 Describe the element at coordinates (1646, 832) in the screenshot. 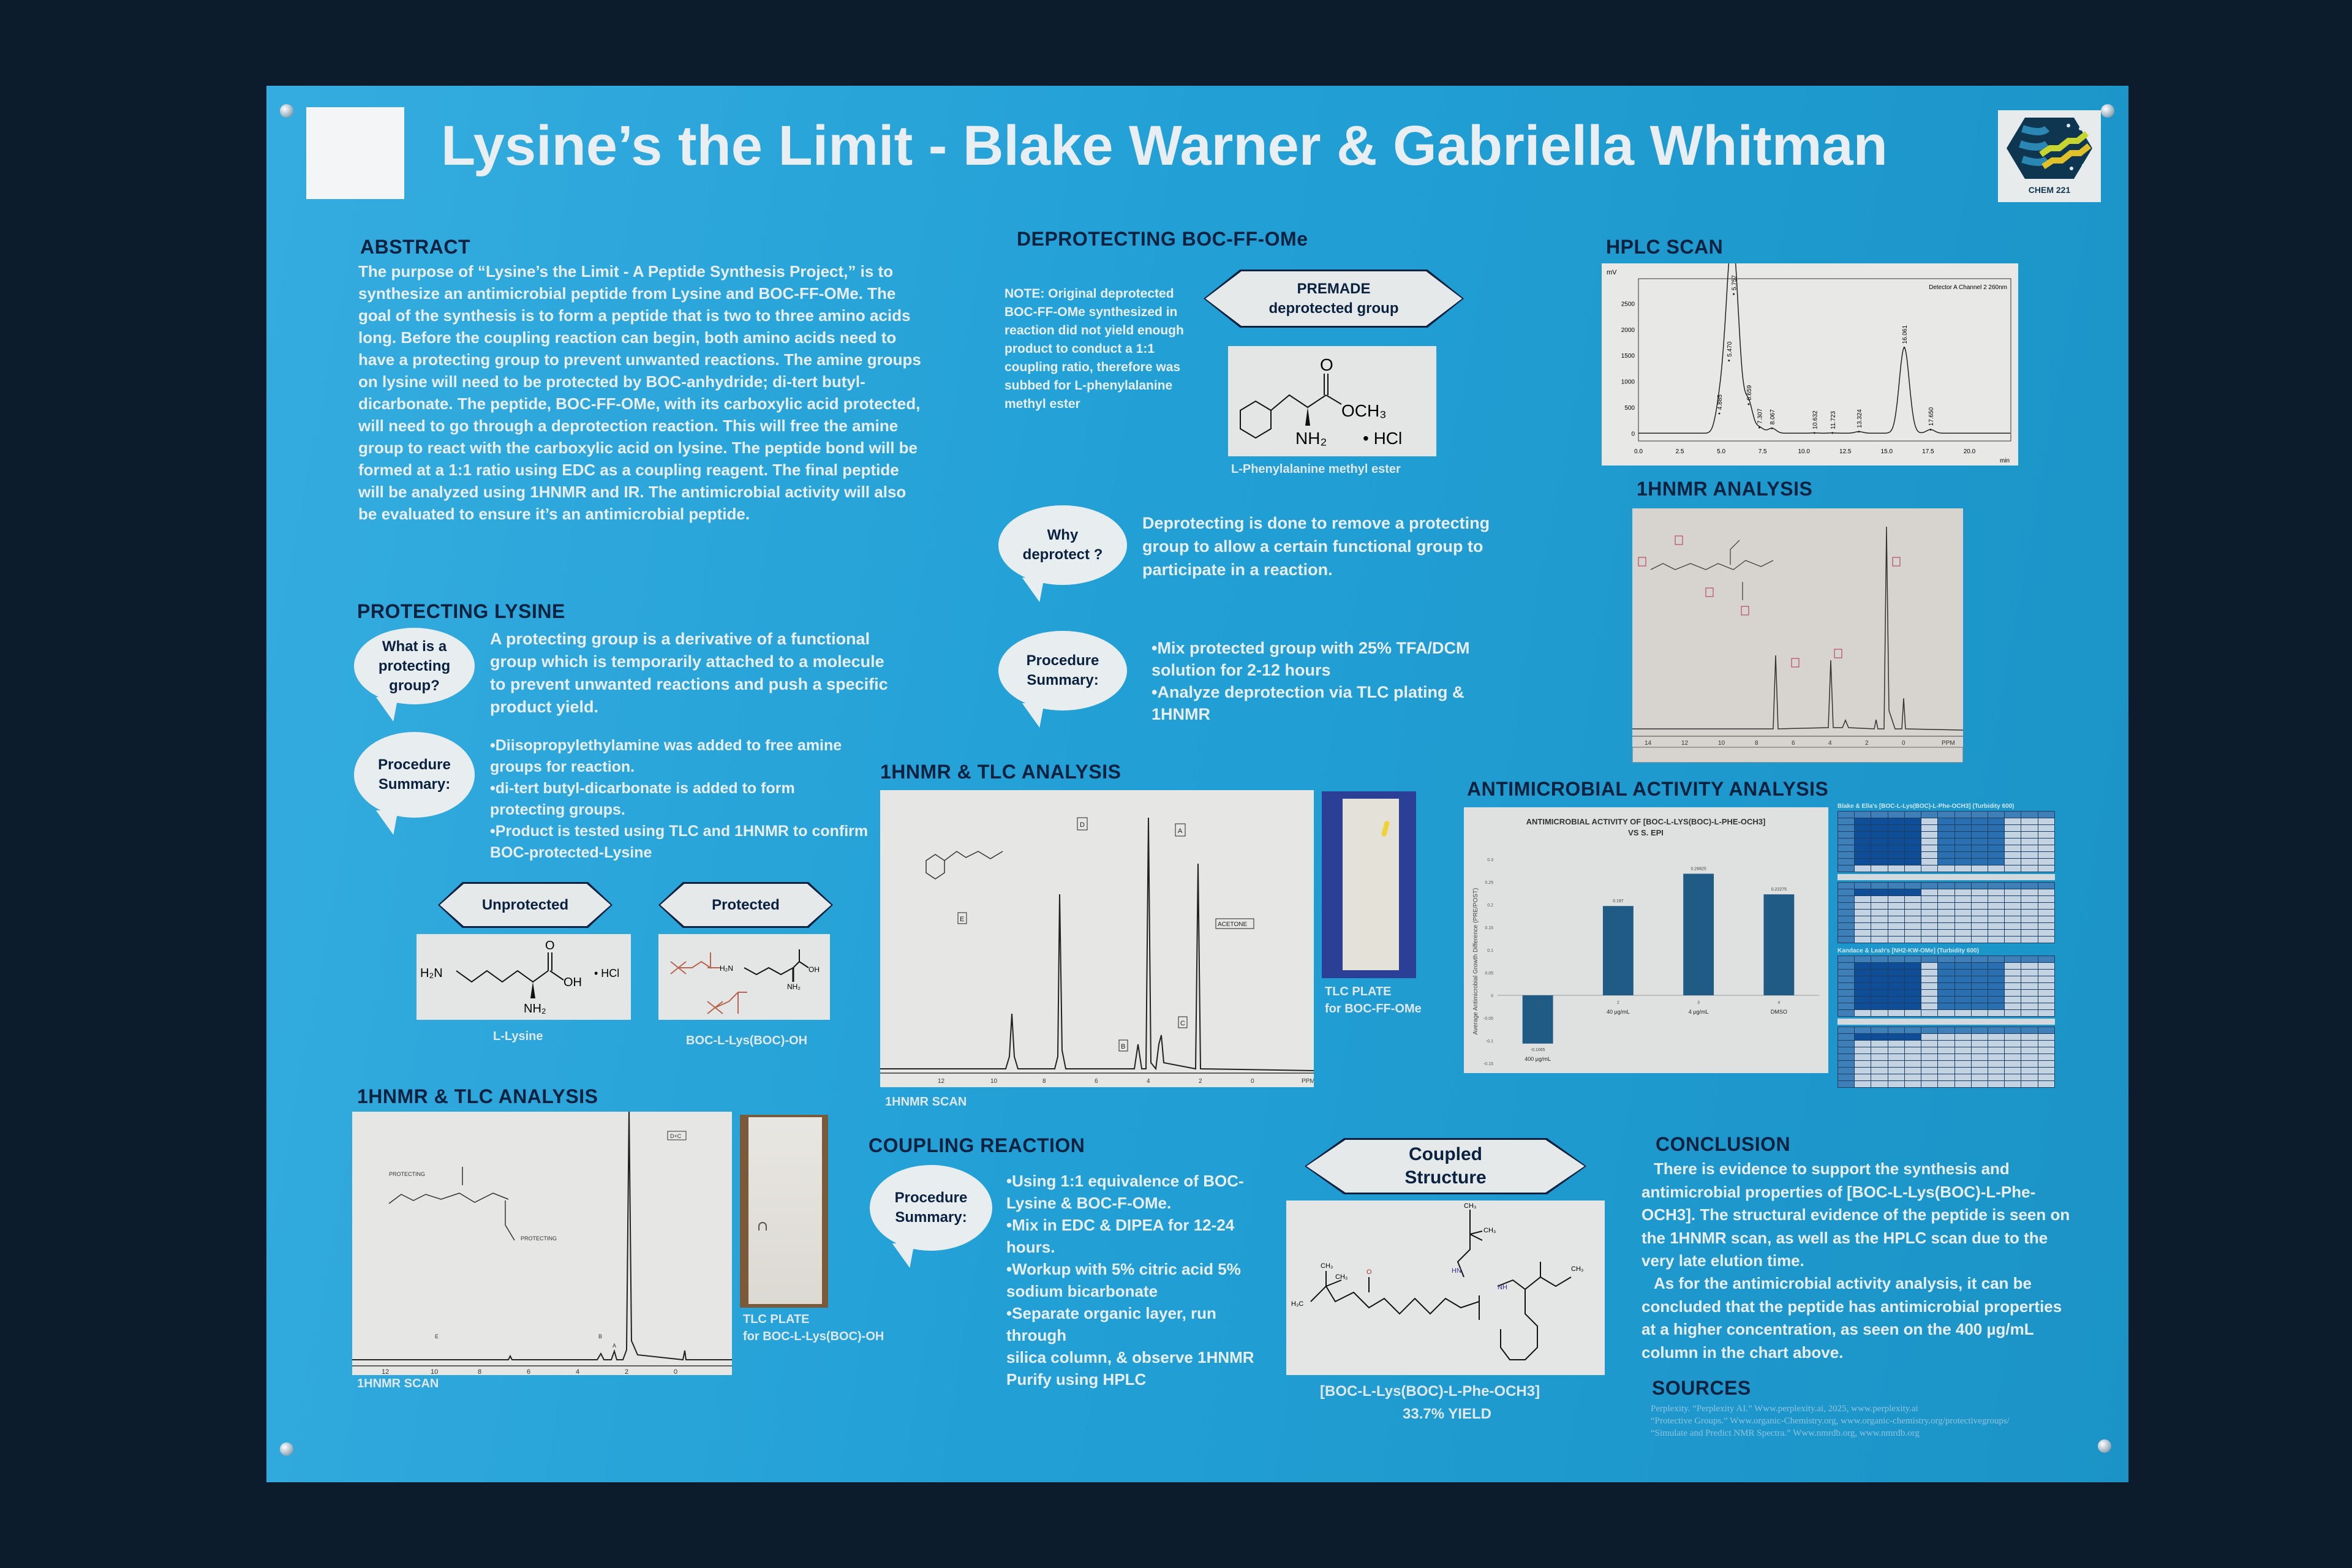

I see `chart-title: VS S. EPI` at that location.